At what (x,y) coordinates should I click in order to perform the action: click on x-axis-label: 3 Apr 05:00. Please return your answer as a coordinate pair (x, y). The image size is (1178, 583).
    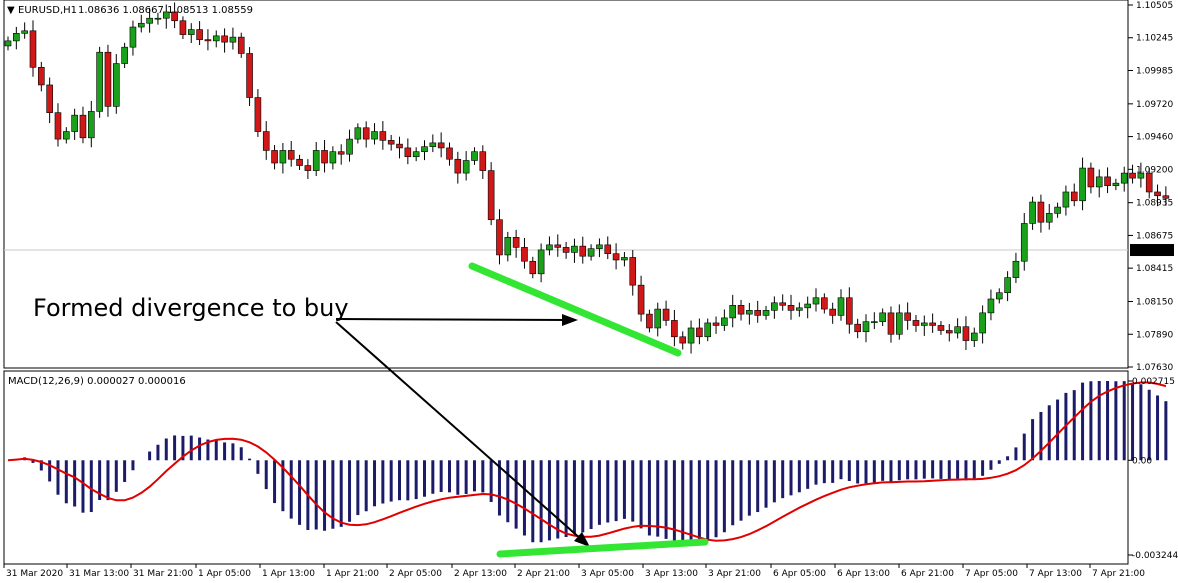
    Looking at the image, I should click on (607, 574).